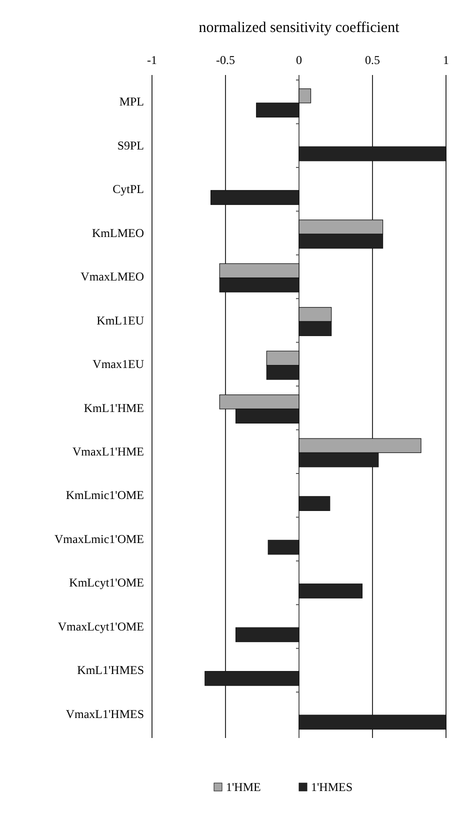 This screenshot has height=828, width=465. Describe the element at coordinates (128, 189) in the screenshot. I see `y-tick-label: CytPL` at that location.